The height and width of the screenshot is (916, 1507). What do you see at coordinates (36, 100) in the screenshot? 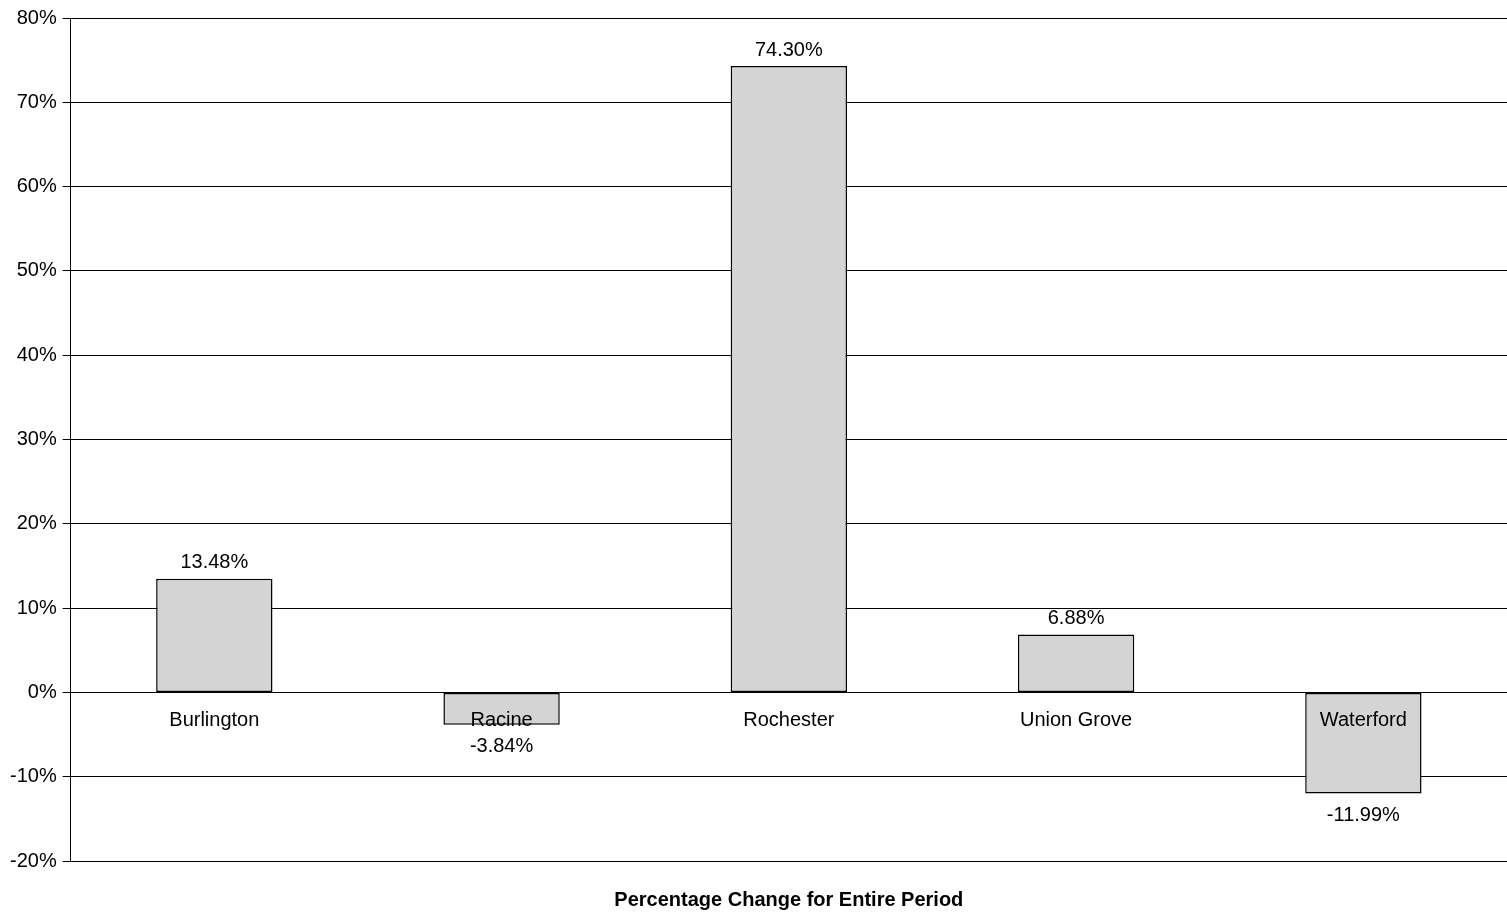
I see `y-tick-label: 70%` at bounding box center [36, 100].